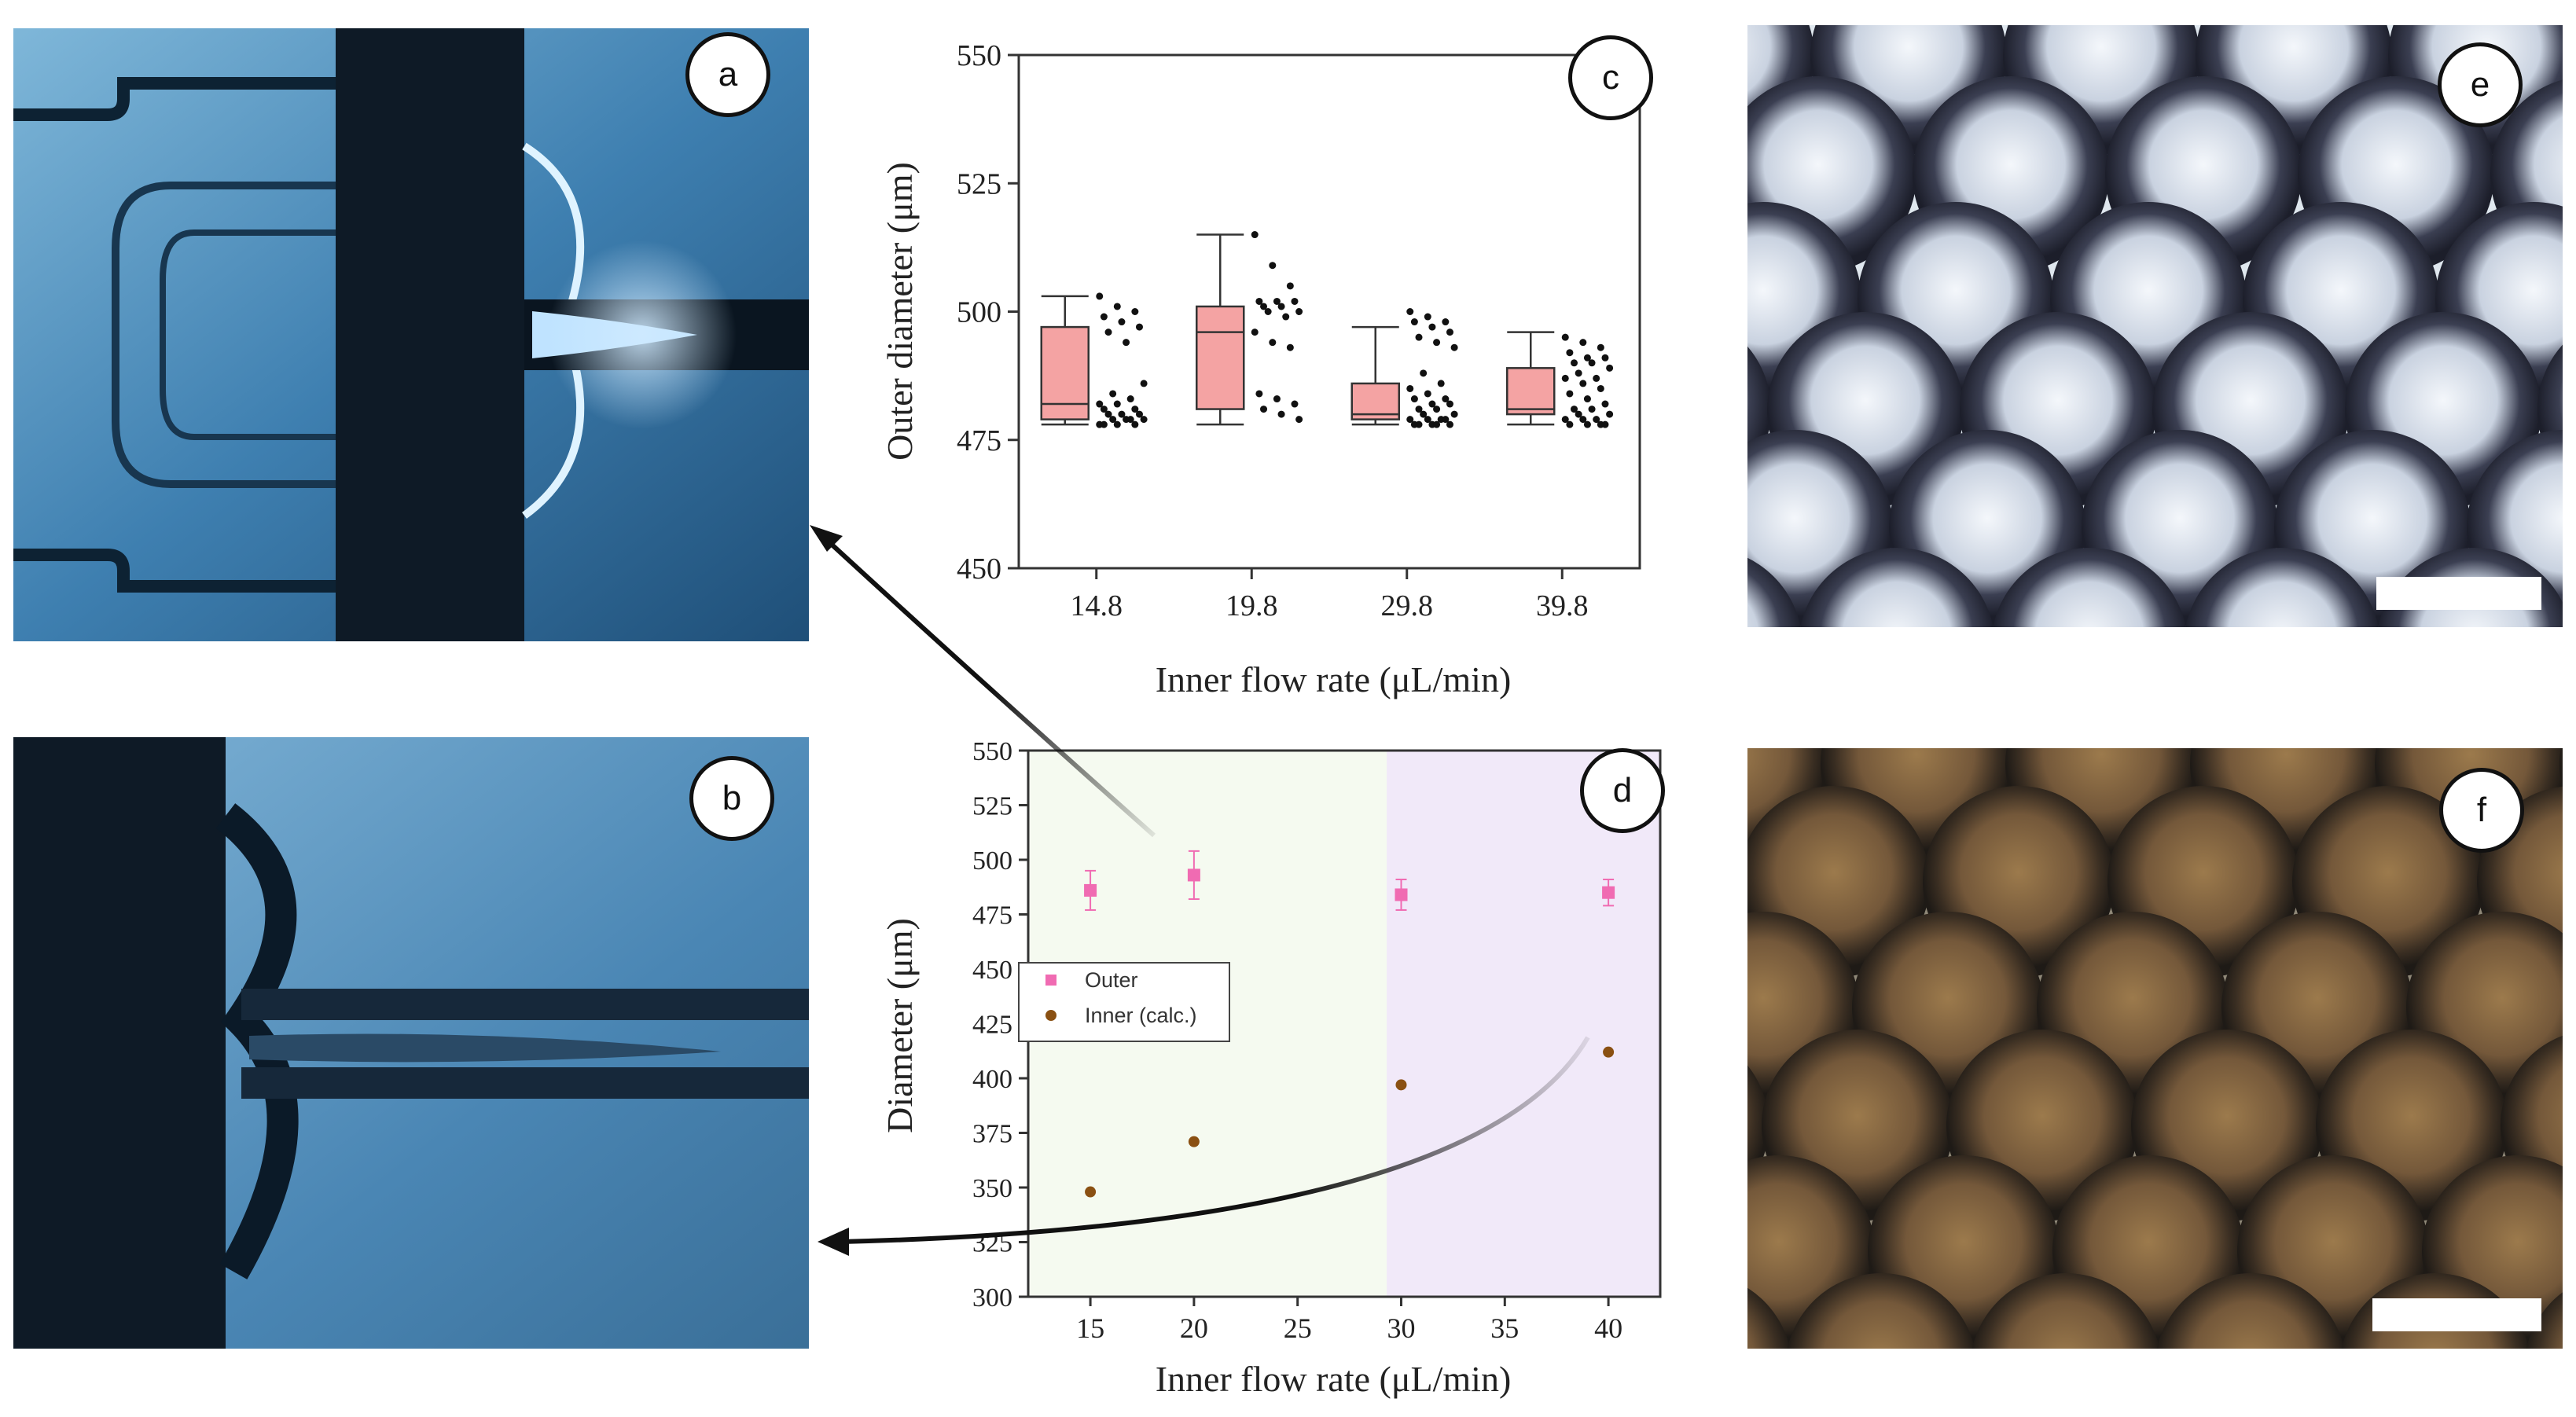 The image size is (2576, 1417). Describe the element at coordinates (900, 311) in the screenshot. I see `y-axis-label-c: Outer diameter (μm)` at that location.